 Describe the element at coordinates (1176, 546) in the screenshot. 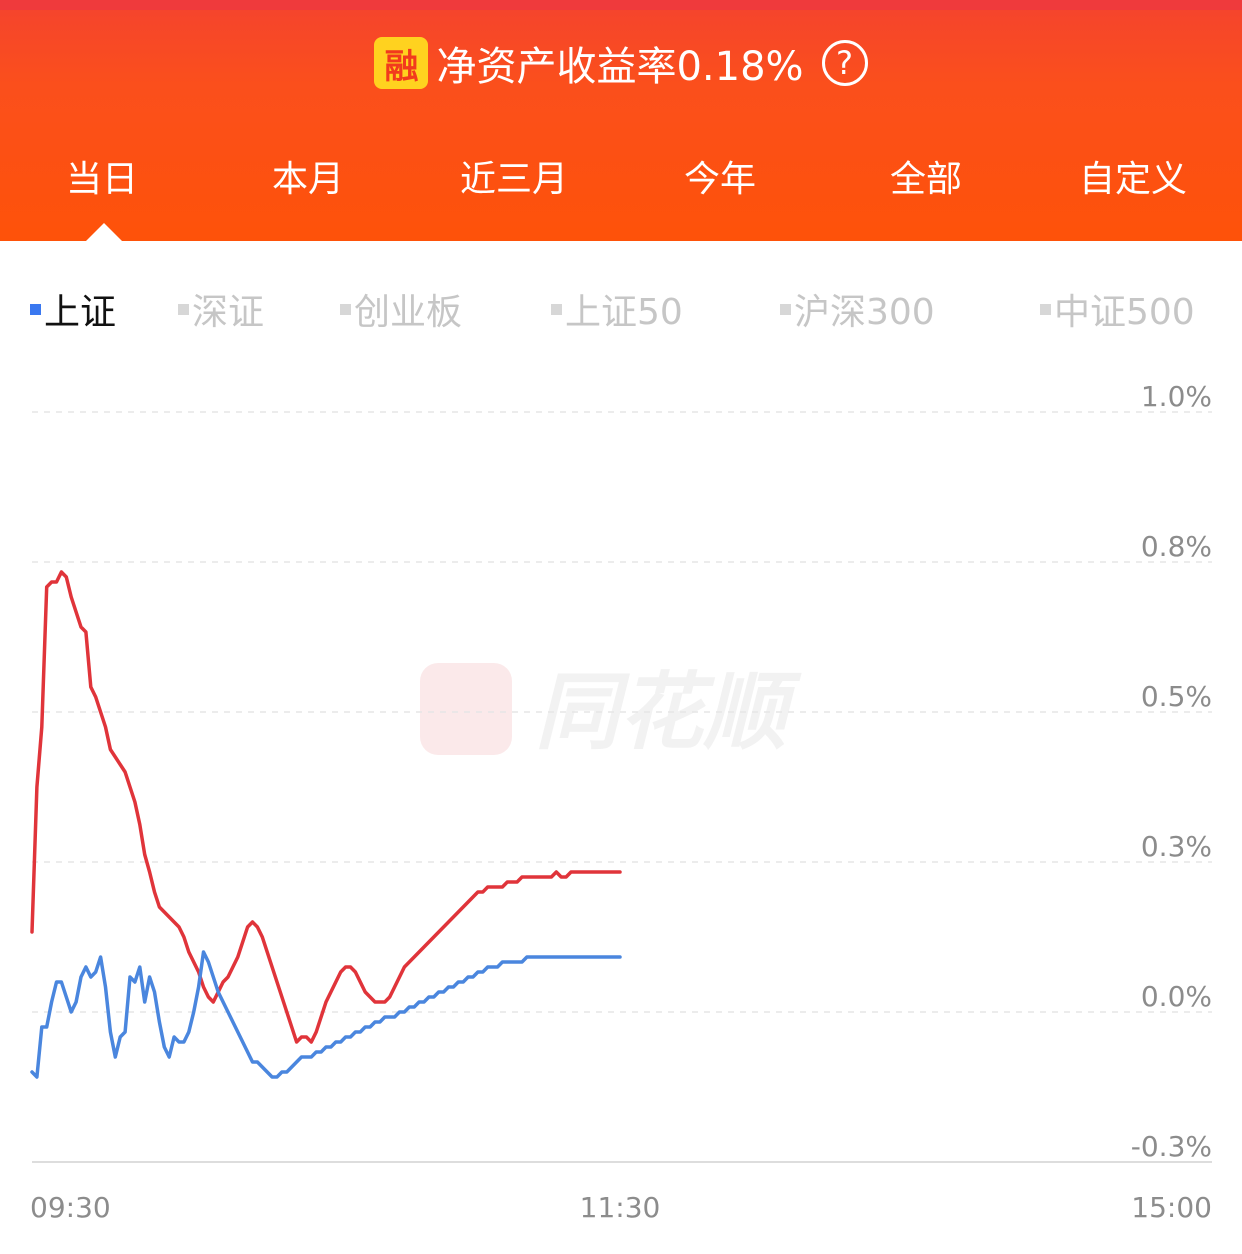

I see `y-tick-label: 0.8%` at that location.